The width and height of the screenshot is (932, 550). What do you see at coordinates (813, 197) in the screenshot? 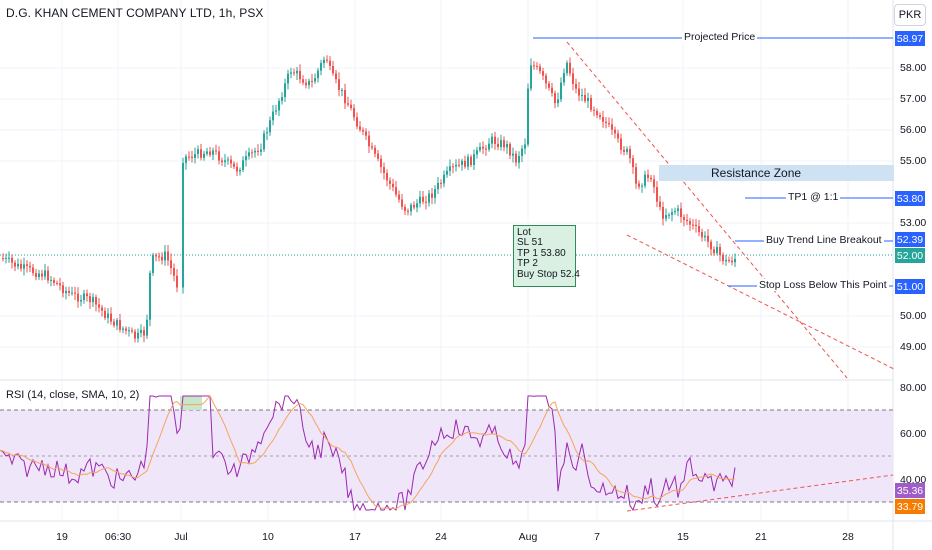
I see `tp1-label: TP1 @ 1:1` at bounding box center [813, 197].